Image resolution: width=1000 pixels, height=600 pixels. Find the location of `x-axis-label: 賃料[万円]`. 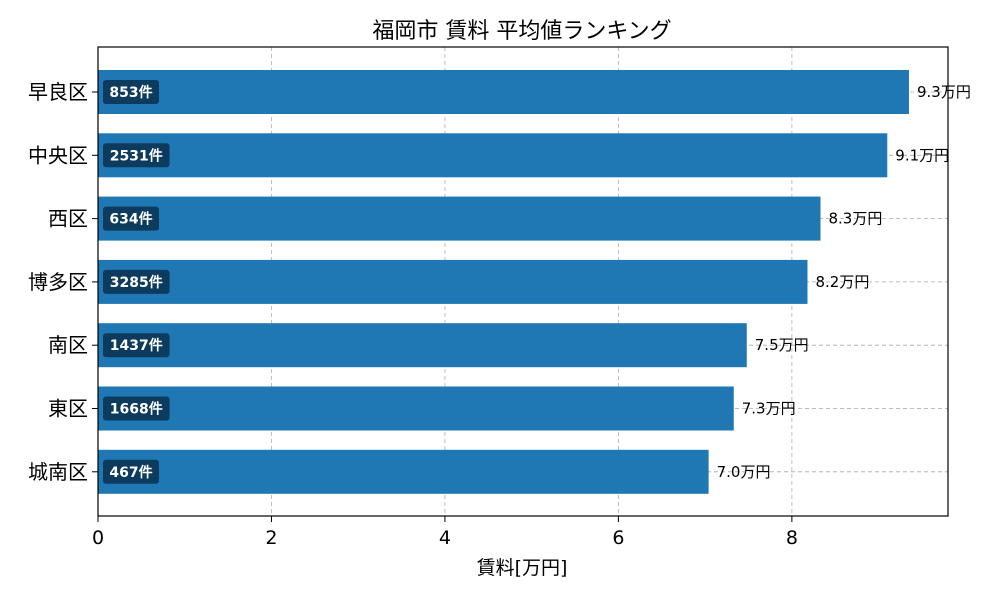

x-axis-label: 賃料[万円] is located at coordinates (522, 568).